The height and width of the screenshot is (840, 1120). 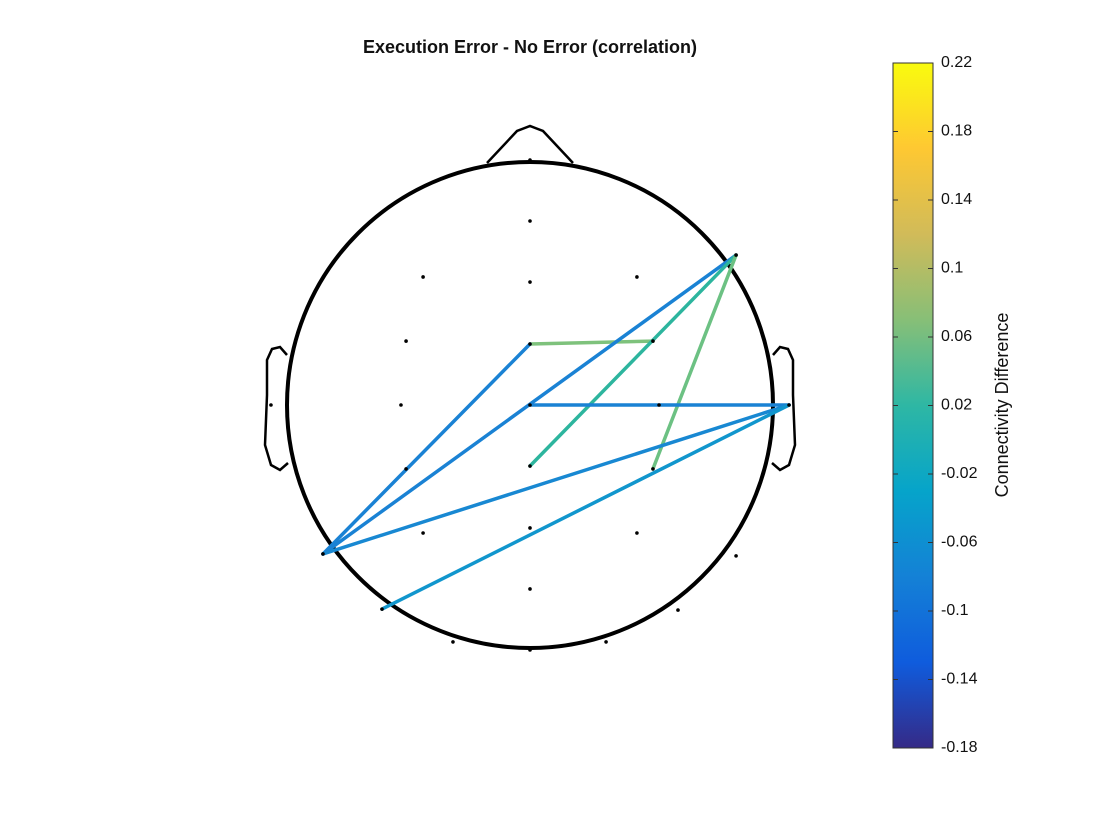 I want to click on colorbar, so click(x=913, y=405).